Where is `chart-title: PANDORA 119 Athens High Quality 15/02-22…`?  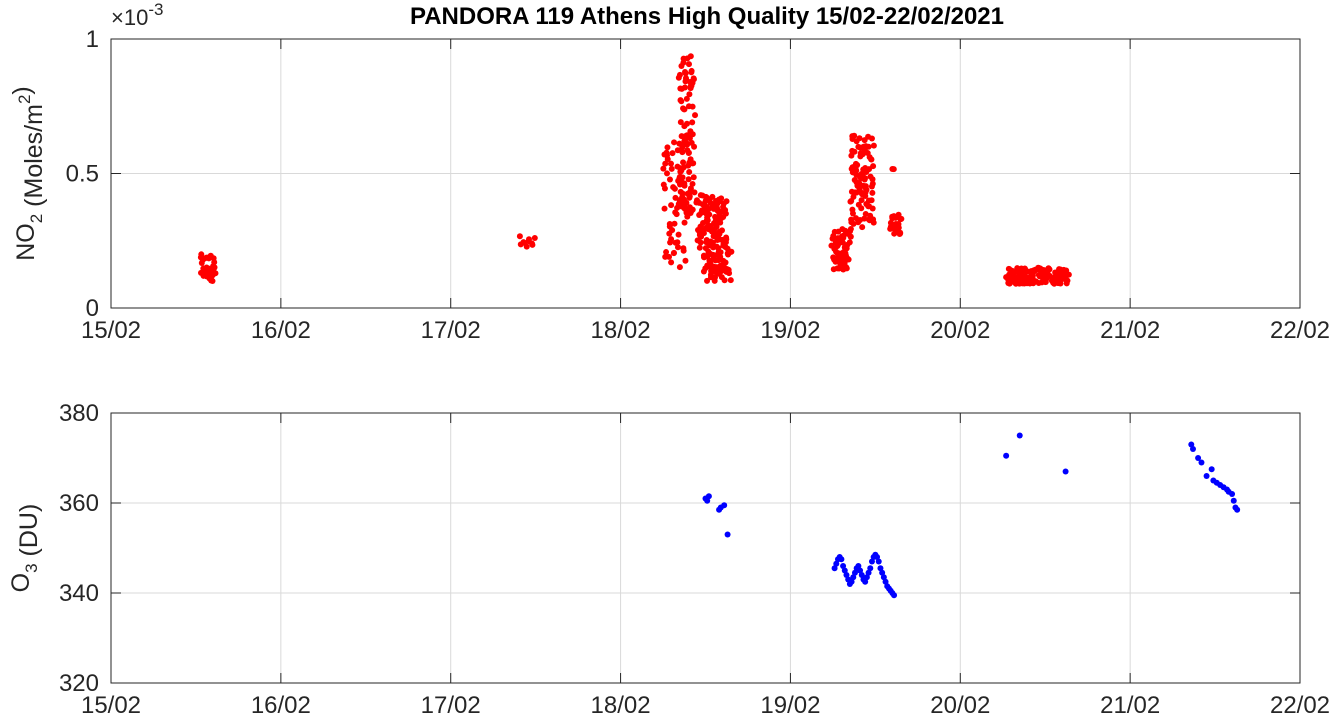 chart-title: PANDORA 119 Athens High Quality 15/02-22… is located at coordinates (707, 16).